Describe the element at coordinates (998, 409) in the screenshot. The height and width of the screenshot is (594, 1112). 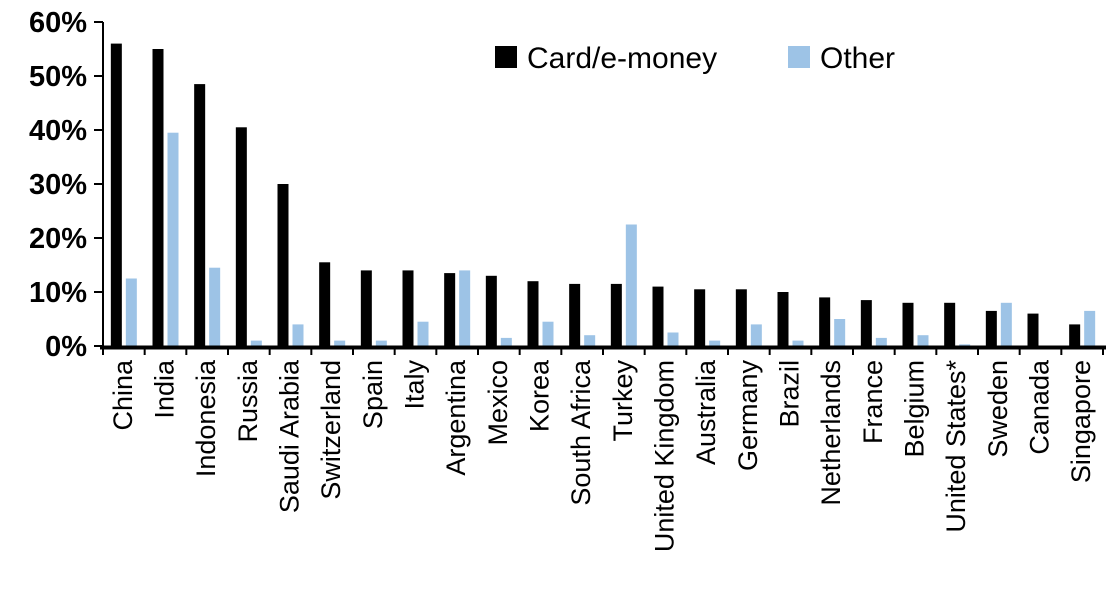
I see `x-axis-label: Sweden` at that location.